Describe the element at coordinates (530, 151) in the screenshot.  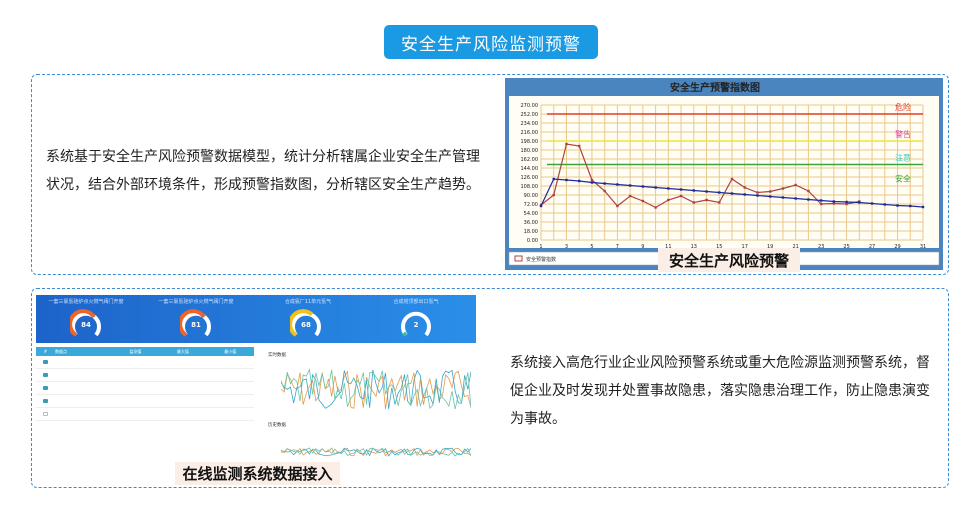
I see `y-tick-label: 180.00` at that location.